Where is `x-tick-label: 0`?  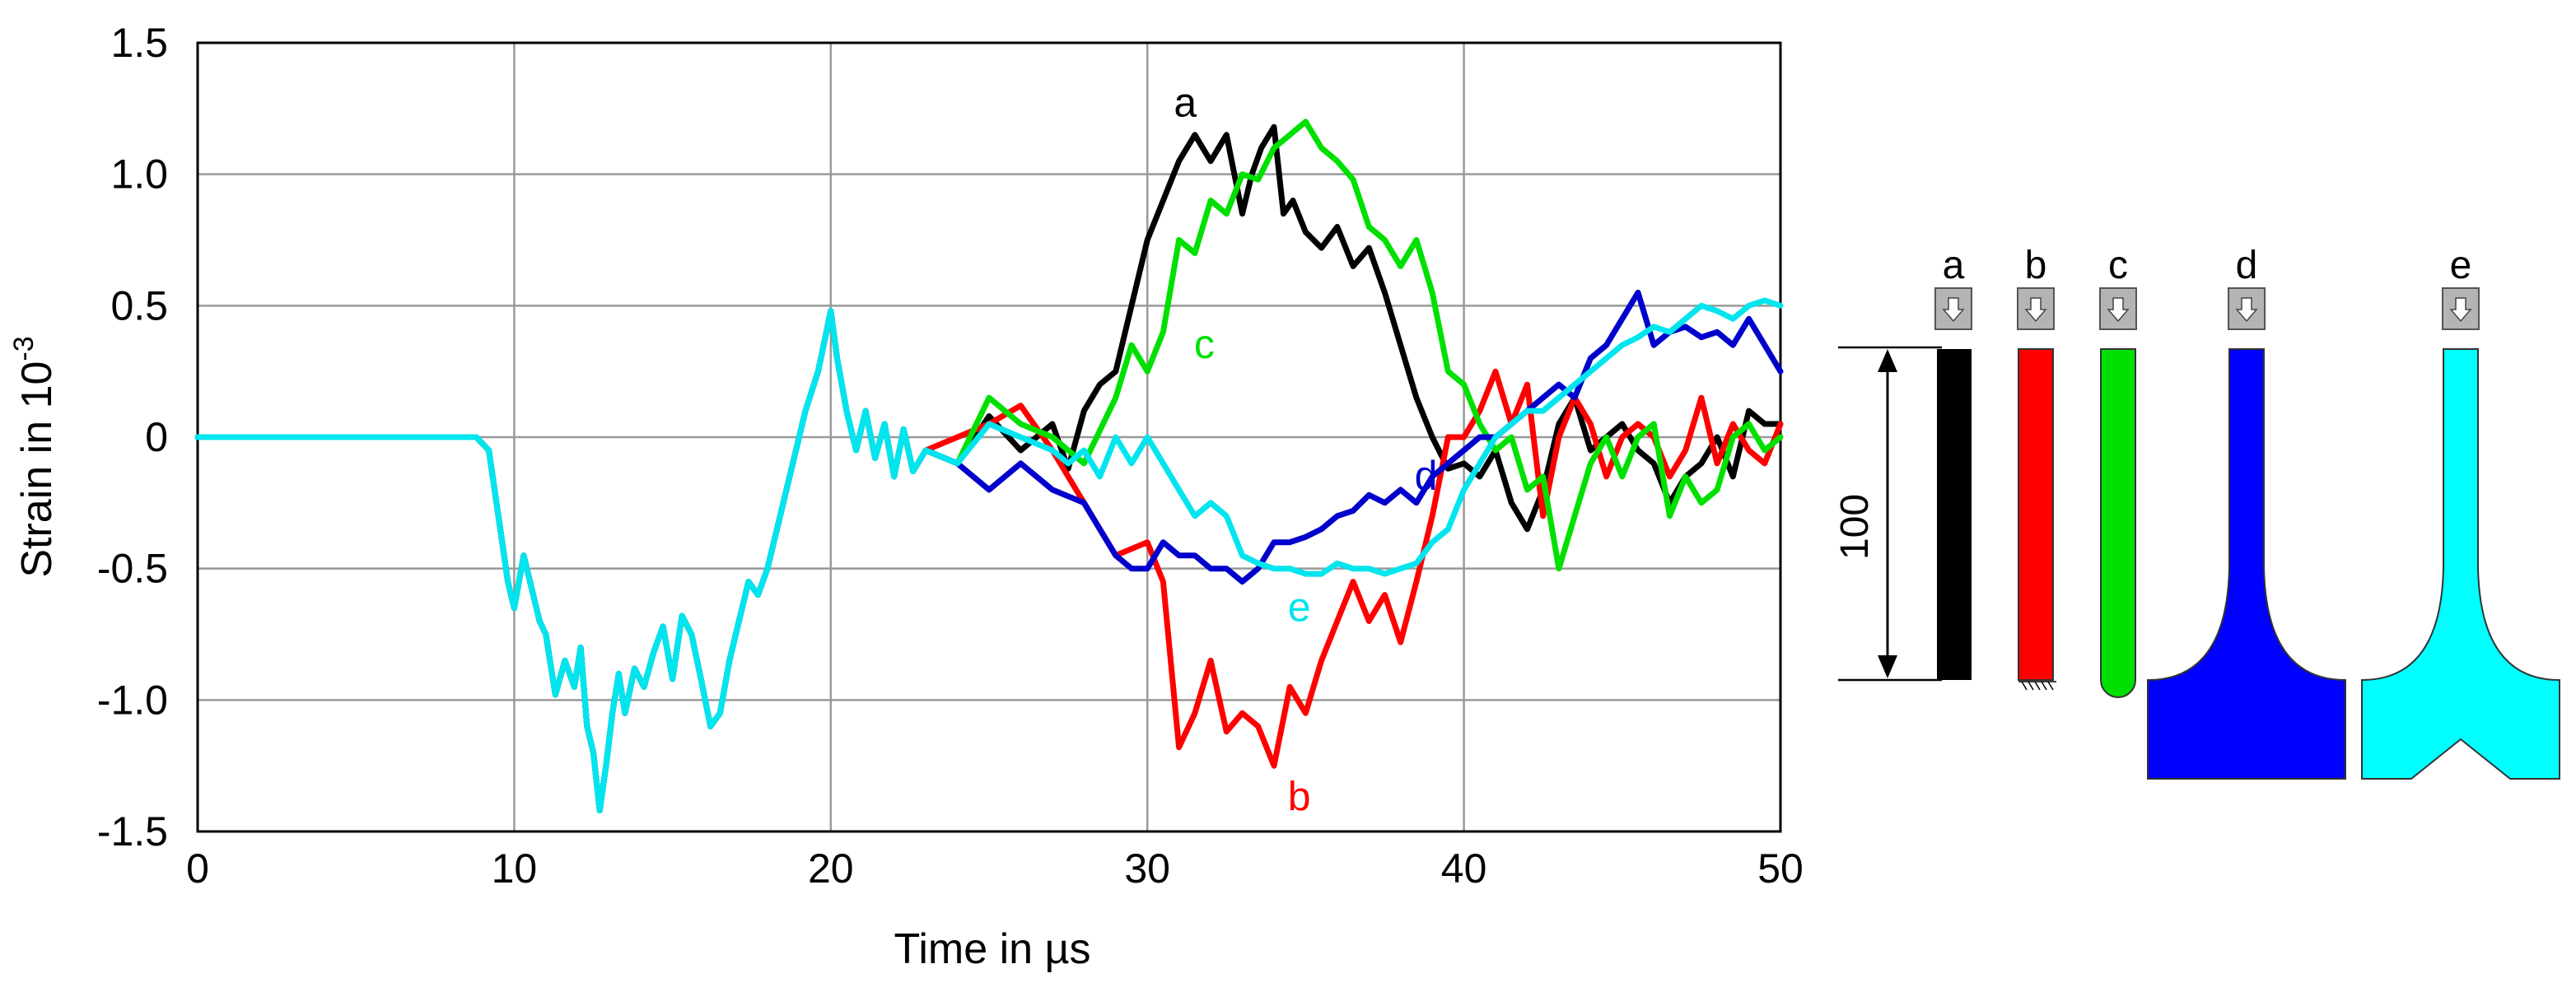 x-tick-label: 0 is located at coordinates (197, 868).